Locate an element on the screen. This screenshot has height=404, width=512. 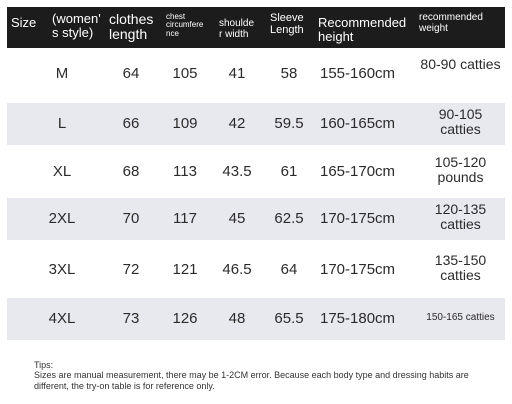
cell-size: 3XL is located at coordinates (62, 269).